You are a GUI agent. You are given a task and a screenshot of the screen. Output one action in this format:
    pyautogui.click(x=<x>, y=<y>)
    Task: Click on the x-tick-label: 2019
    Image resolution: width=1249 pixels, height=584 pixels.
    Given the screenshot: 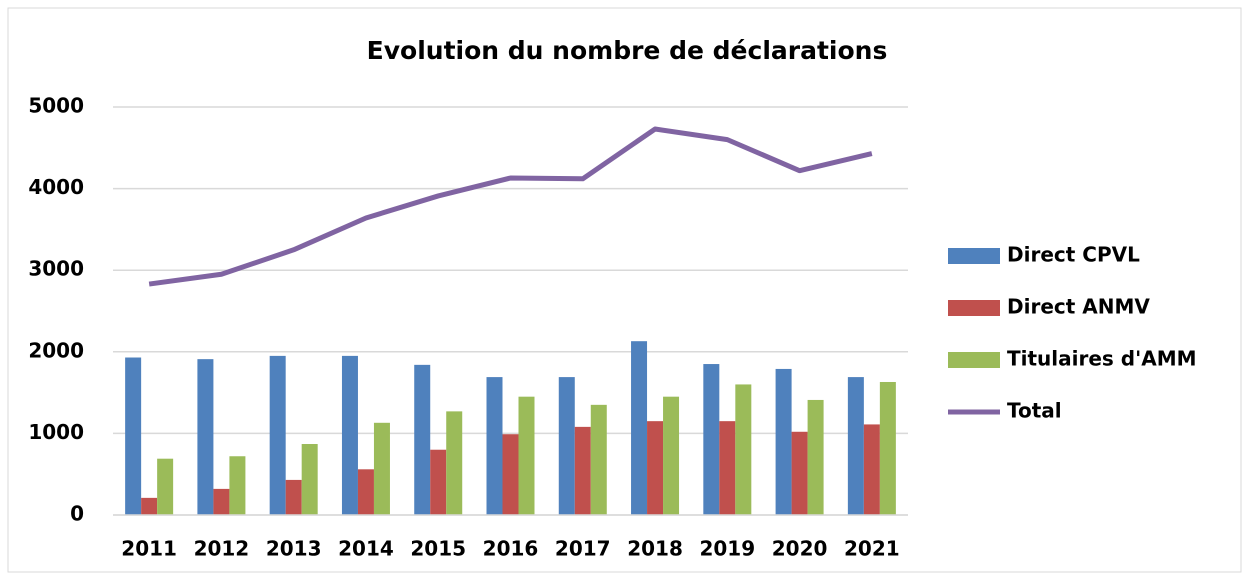 What is the action you would take?
    pyautogui.click(x=727, y=549)
    